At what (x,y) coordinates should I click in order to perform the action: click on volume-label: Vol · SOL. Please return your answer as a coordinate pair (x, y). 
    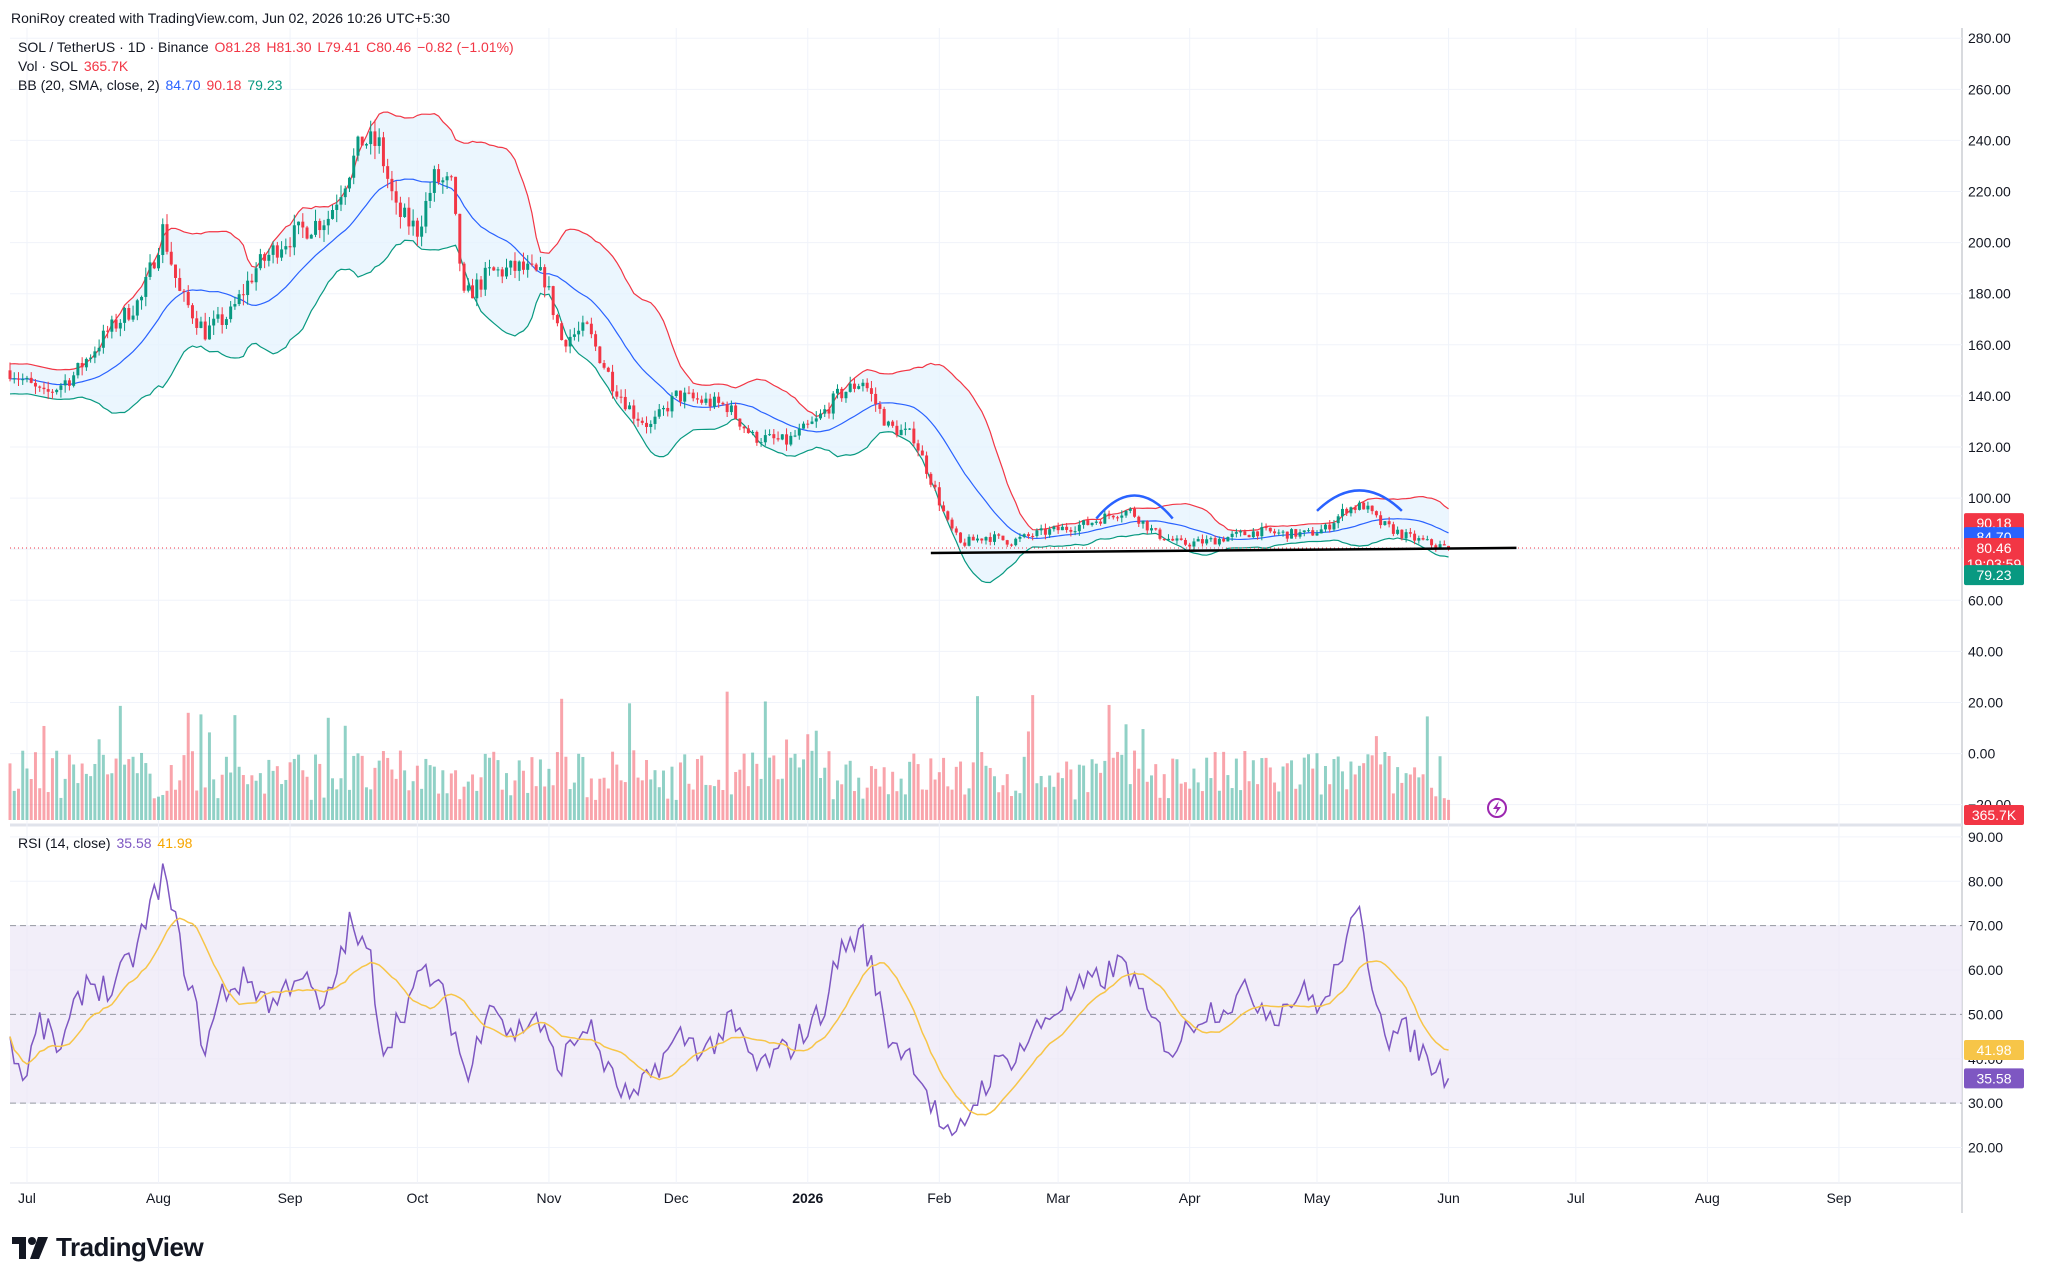
    Looking at the image, I should click on (48, 66).